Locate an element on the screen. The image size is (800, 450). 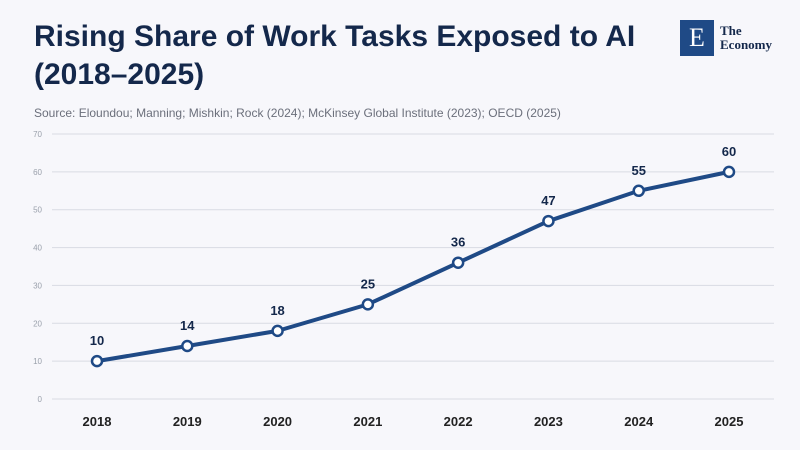
y-tick-label: 60 is located at coordinates (37, 172).